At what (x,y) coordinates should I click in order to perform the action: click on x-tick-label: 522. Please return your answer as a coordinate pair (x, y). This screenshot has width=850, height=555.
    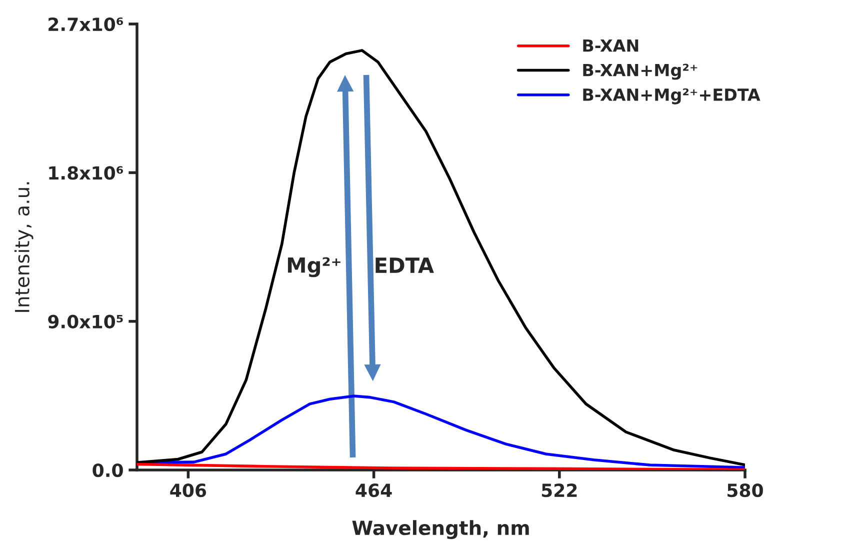
    Looking at the image, I should click on (559, 491).